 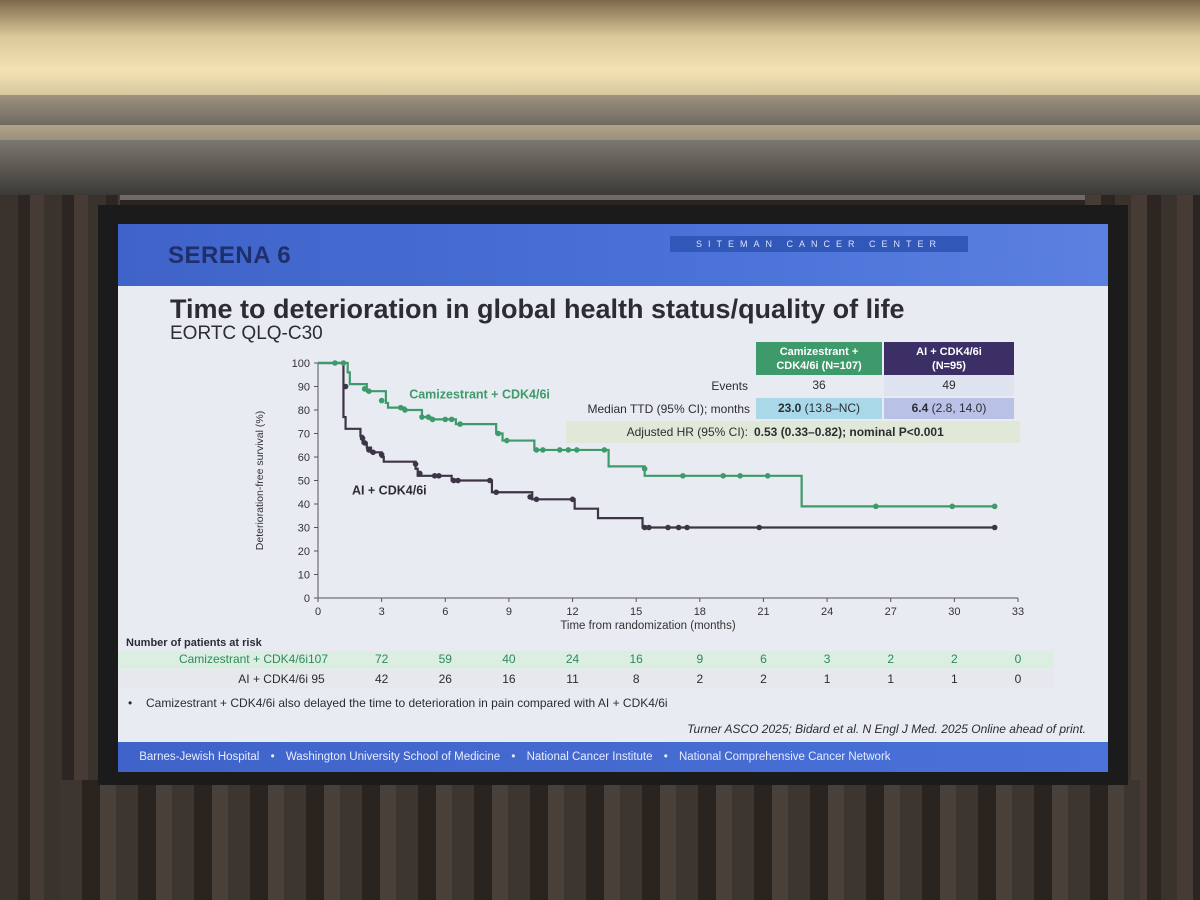 What do you see at coordinates (381, 679) in the screenshot?
I see `risk-value: 42` at bounding box center [381, 679].